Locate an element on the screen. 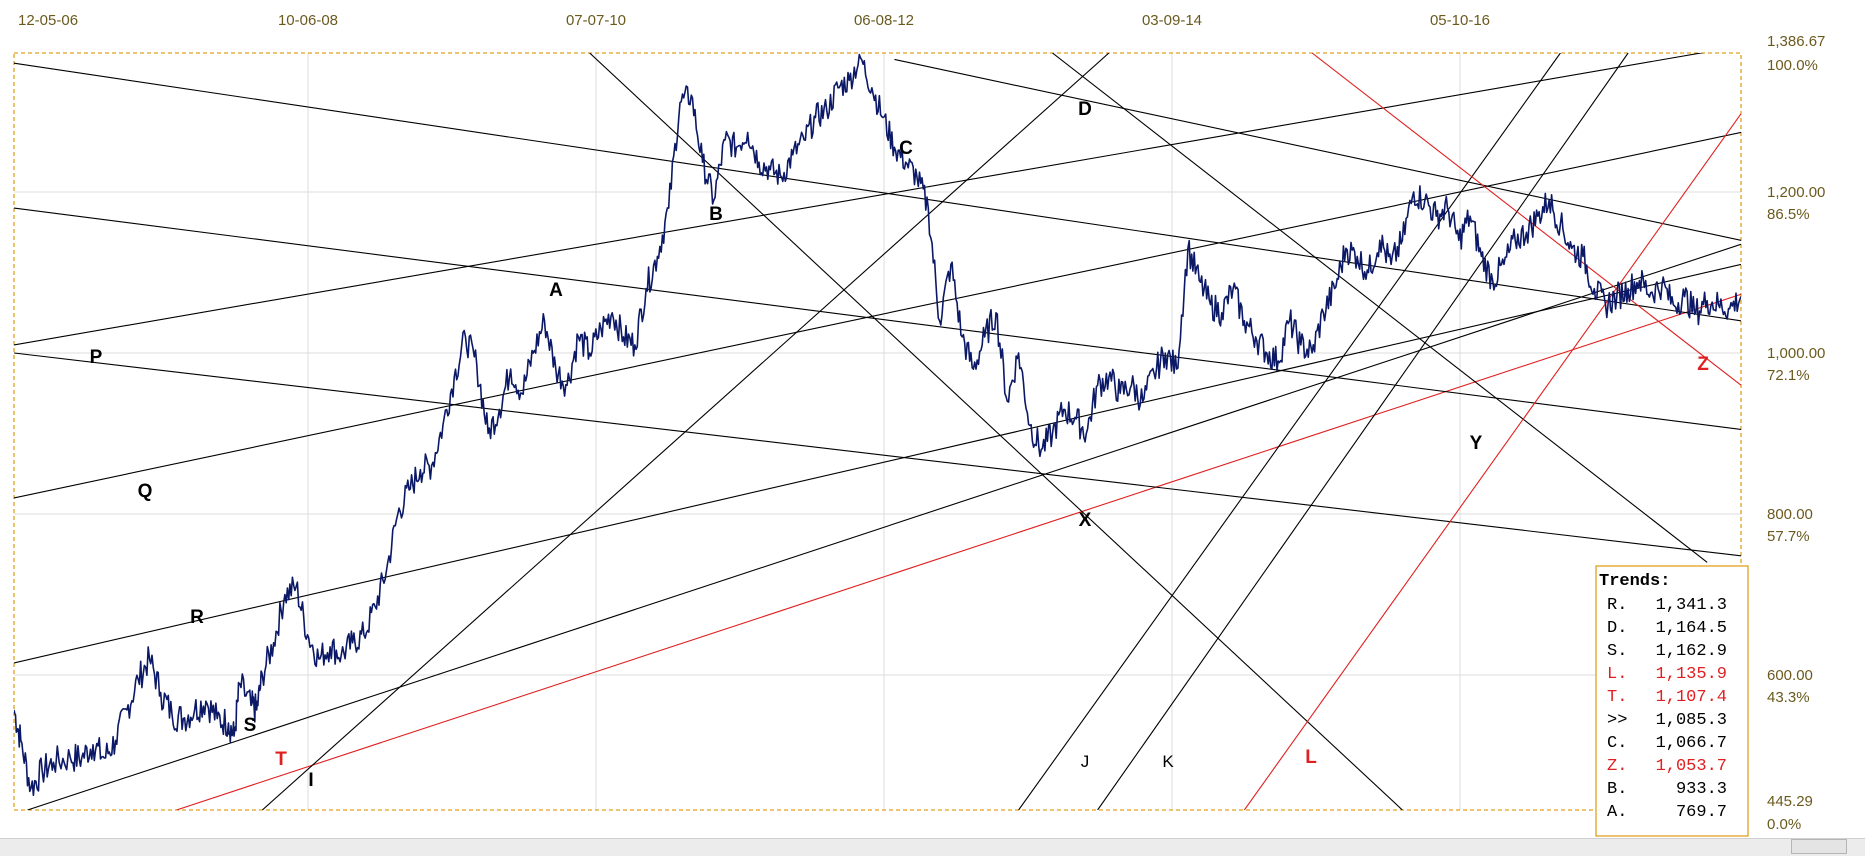 This screenshot has height=860, width=1865. legend-entry-key: S. is located at coordinates (1617, 651).